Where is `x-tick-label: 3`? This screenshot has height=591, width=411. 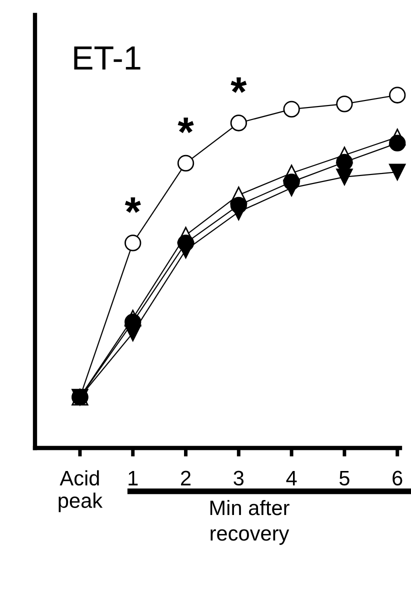 x-tick-label: 3 is located at coordinates (239, 478).